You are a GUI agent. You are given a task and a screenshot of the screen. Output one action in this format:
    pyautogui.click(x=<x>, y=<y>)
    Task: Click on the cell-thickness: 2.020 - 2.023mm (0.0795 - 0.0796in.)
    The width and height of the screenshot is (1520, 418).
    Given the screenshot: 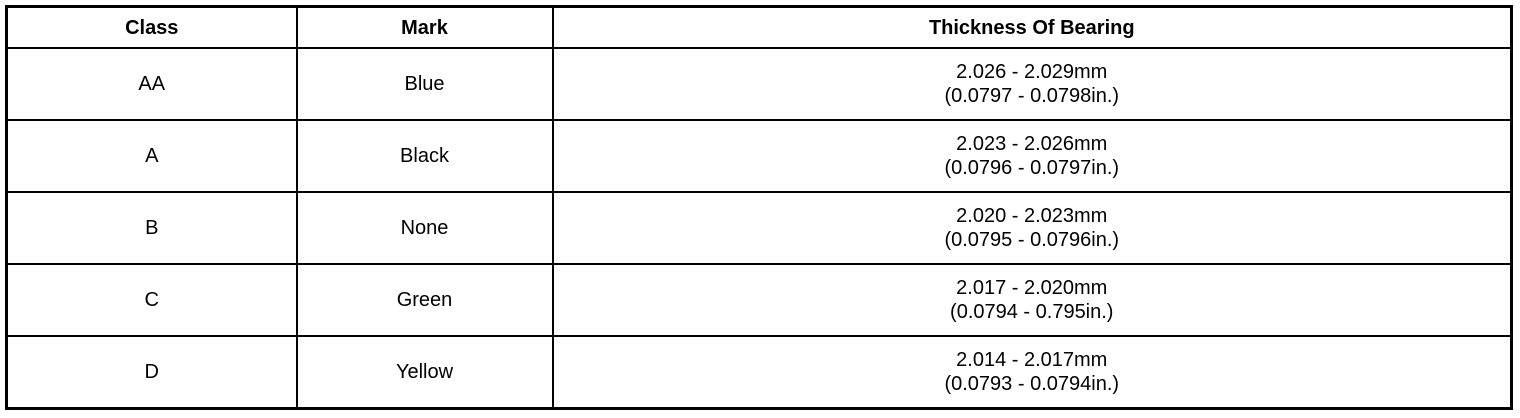 What is the action you would take?
    pyautogui.click(x=1032, y=228)
    